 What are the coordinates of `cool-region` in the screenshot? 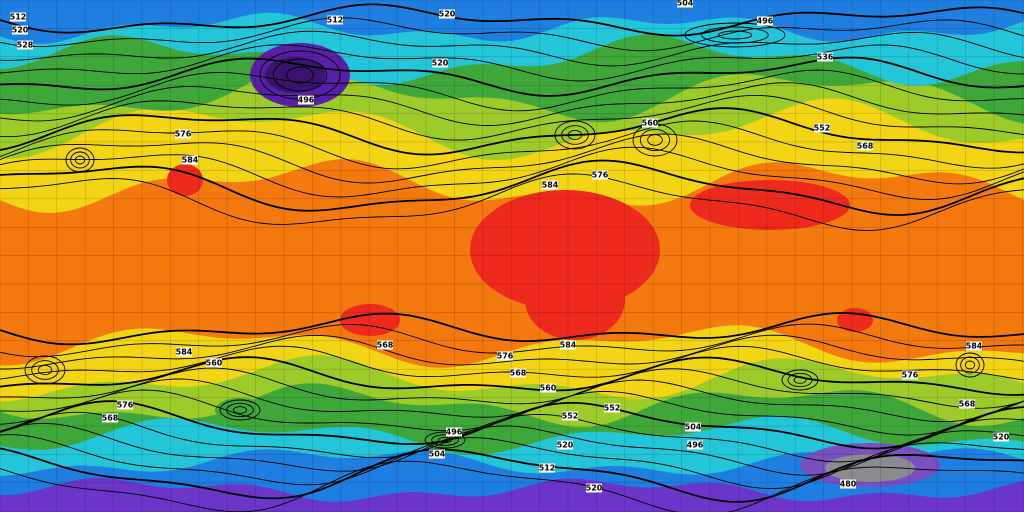 It's located at (240, 410).